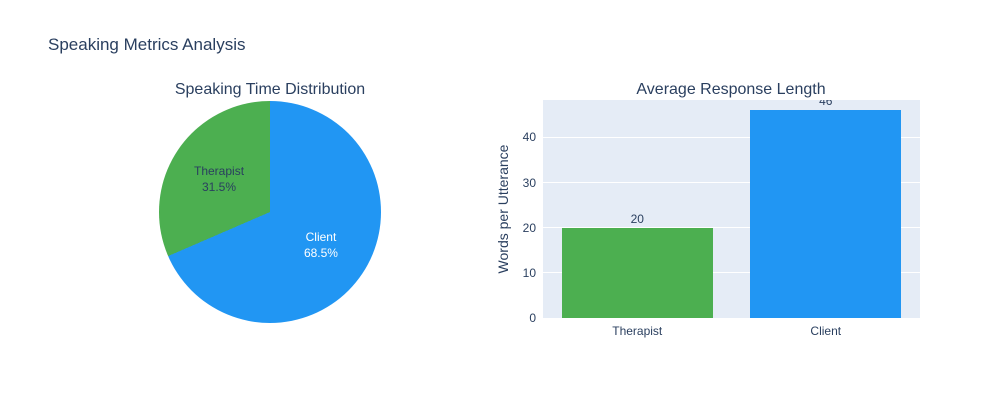 The width and height of the screenshot is (1000, 400). What do you see at coordinates (270, 89) in the screenshot?
I see `pie-subplot-title: Speaking Time Distribution` at bounding box center [270, 89].